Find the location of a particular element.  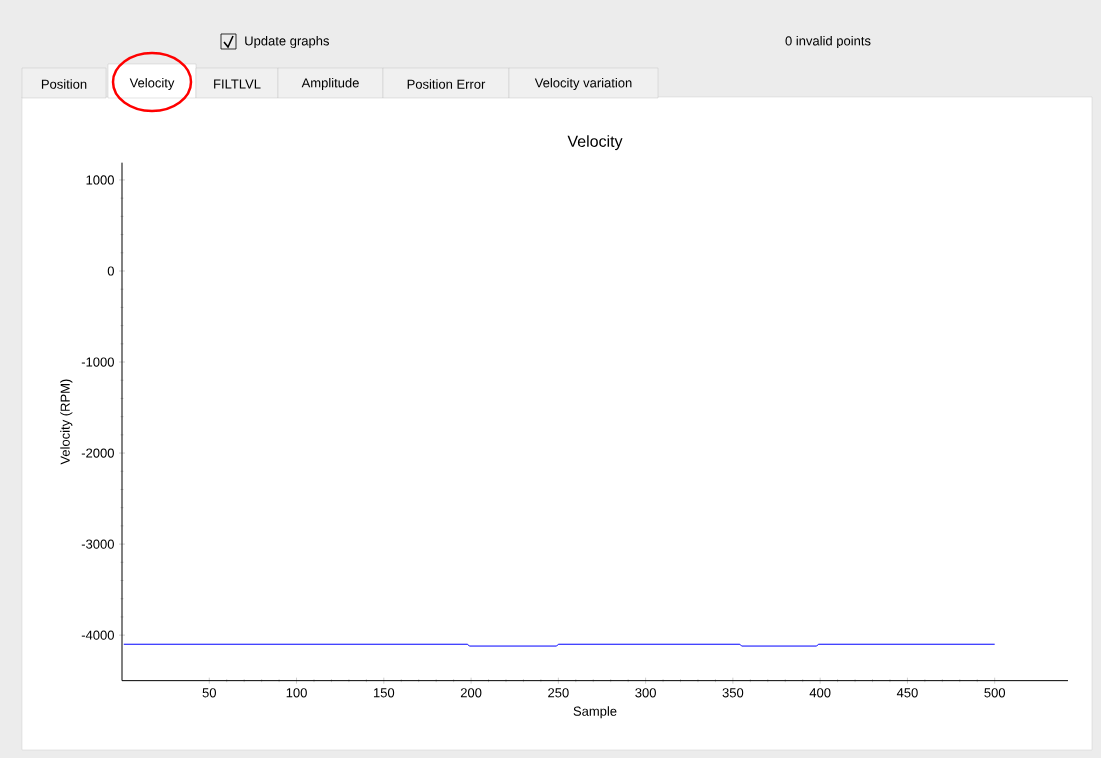

x-tick-label: 450 is located at coordinates (907, 693).